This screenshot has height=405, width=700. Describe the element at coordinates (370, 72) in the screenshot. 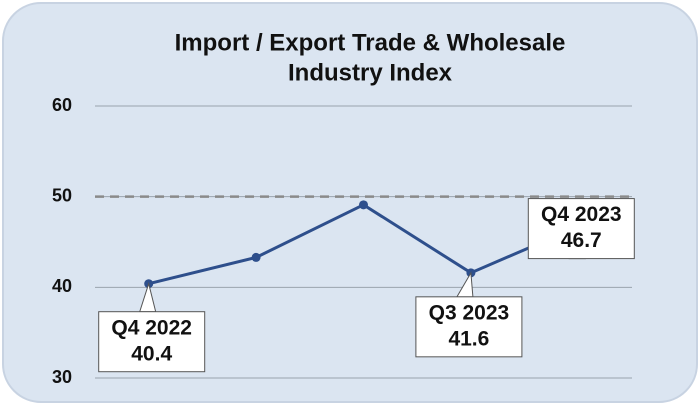

I see `chart-title: Industry Index` at that location.